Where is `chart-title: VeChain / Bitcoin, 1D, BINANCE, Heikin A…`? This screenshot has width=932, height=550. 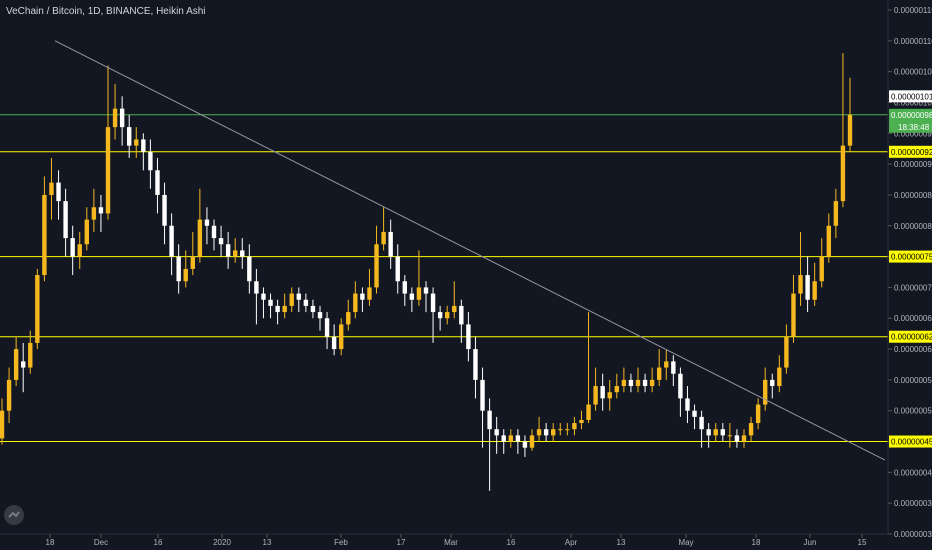 chart-title: VeChain / Bitcoin, 1D, BINANCE, Heikin A… is located at coordinates (106, 11).